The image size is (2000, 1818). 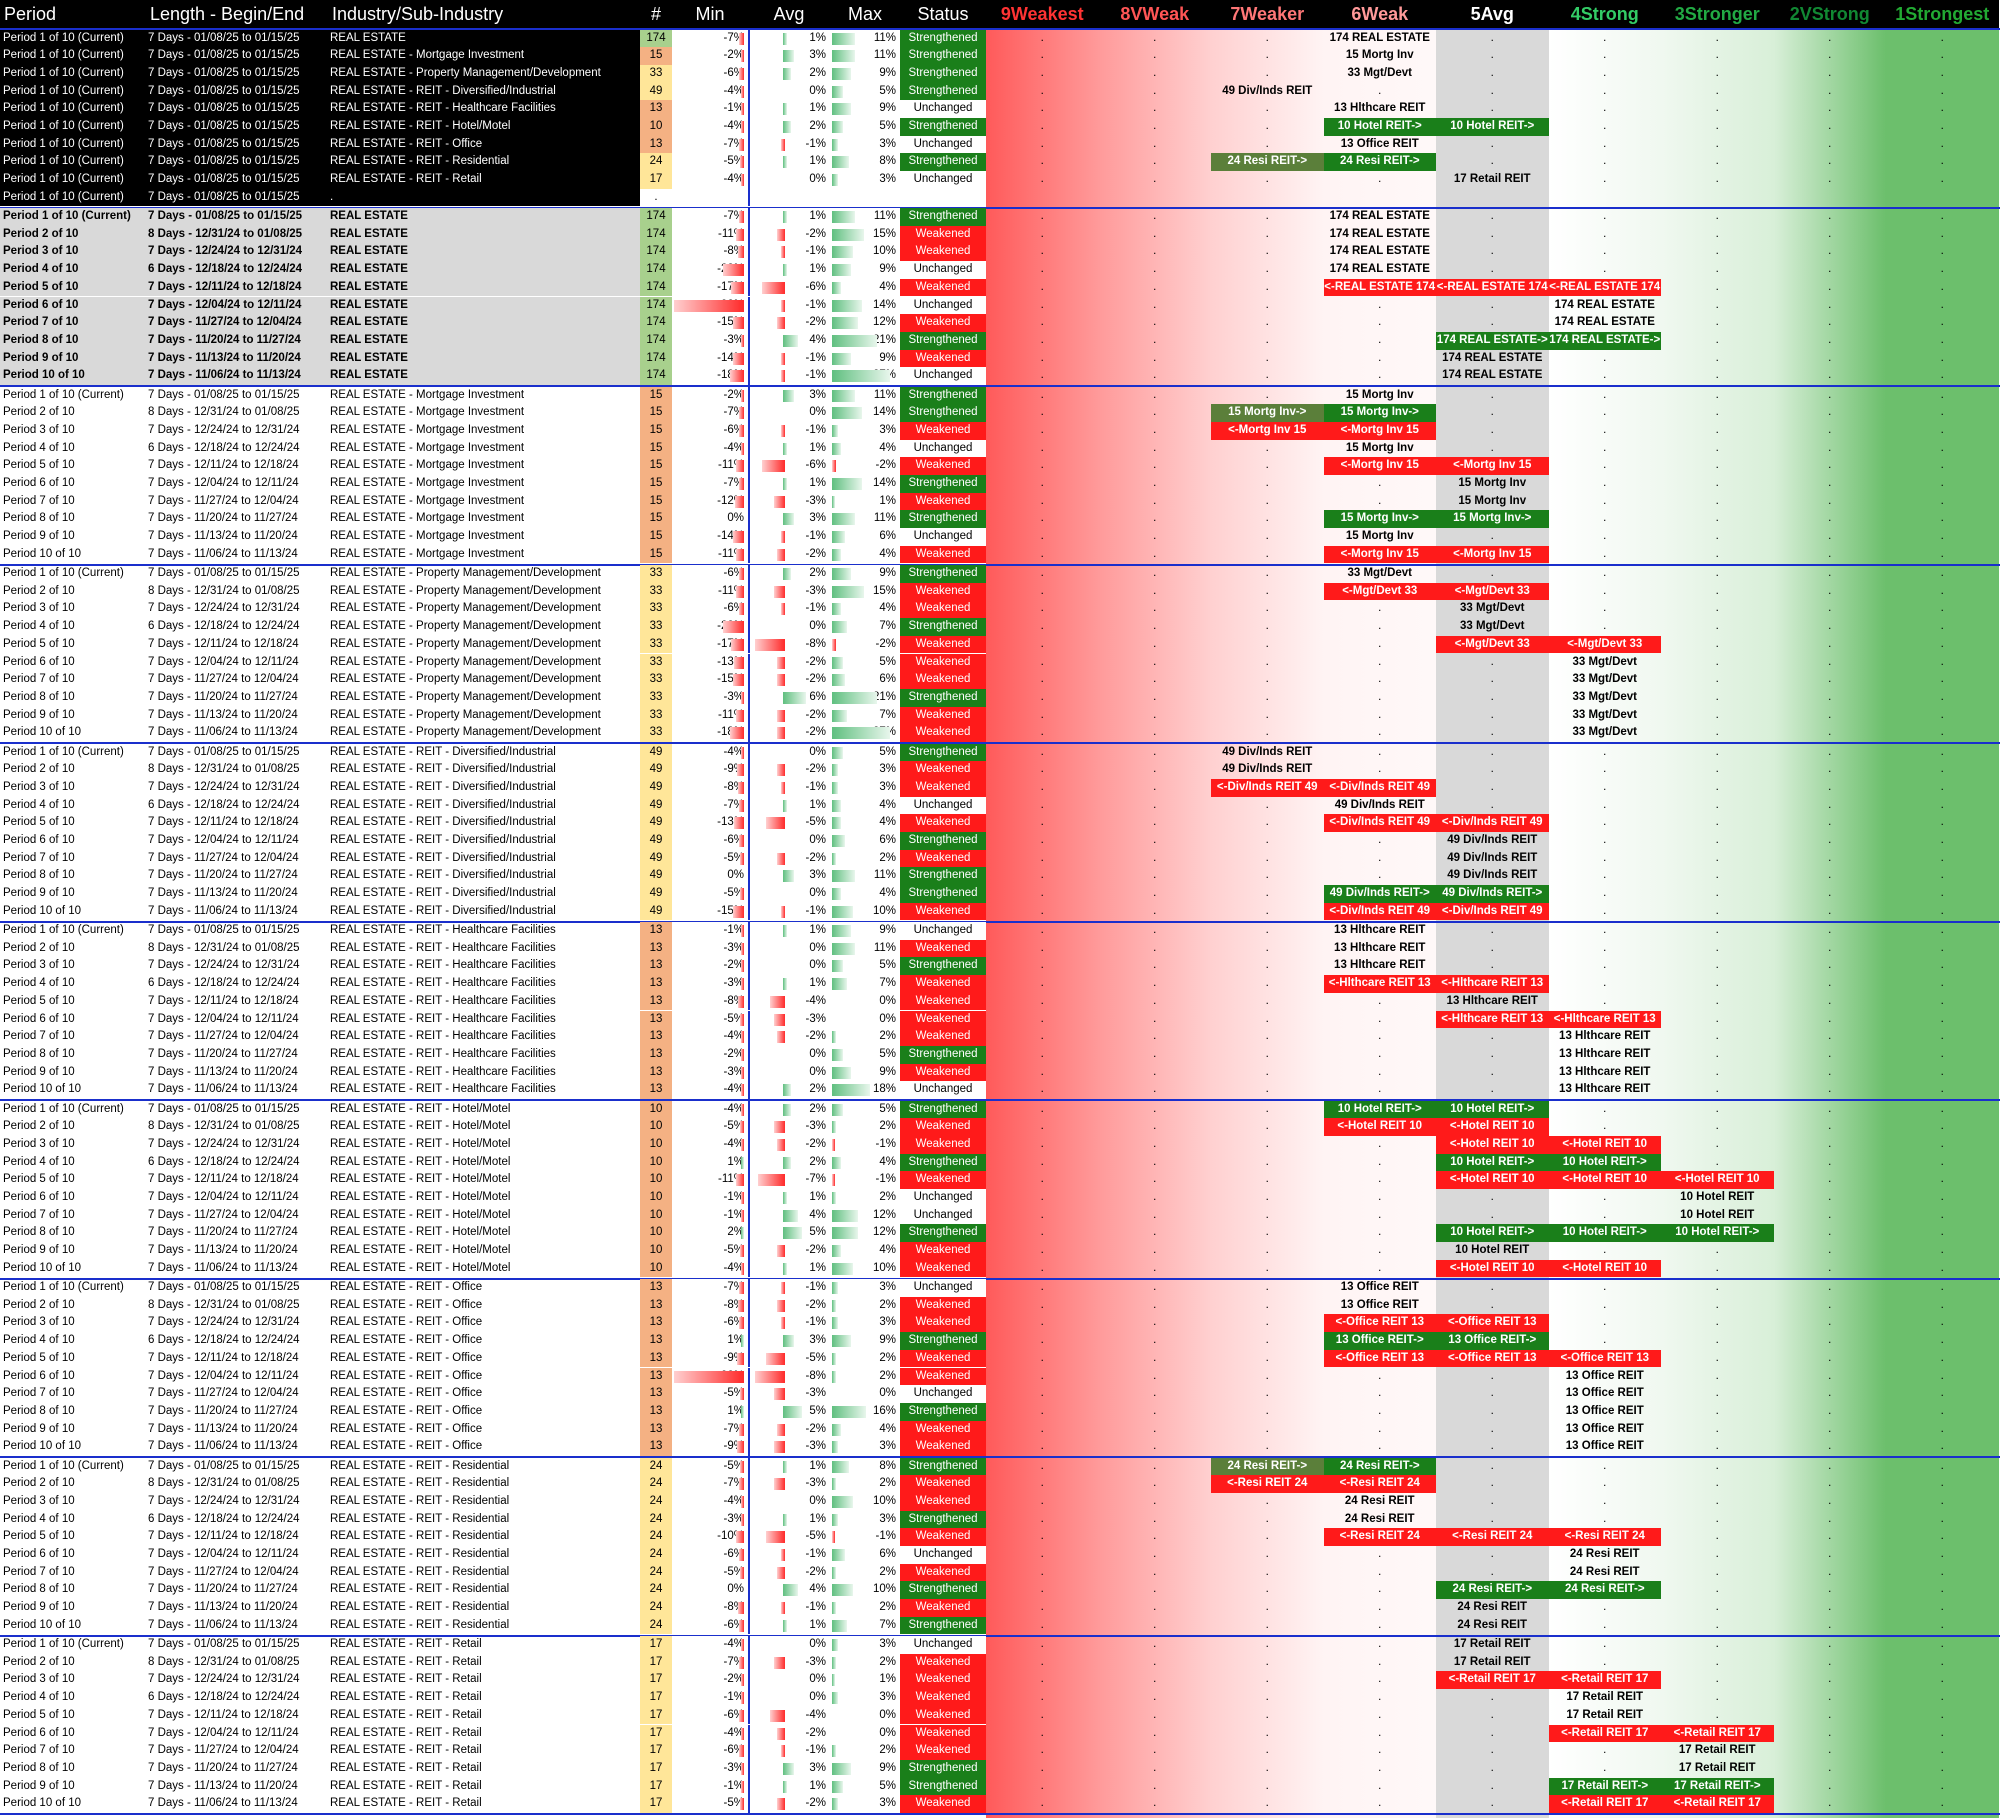 I want to click on min-cell: 1%, so click(x=710, y=1162).